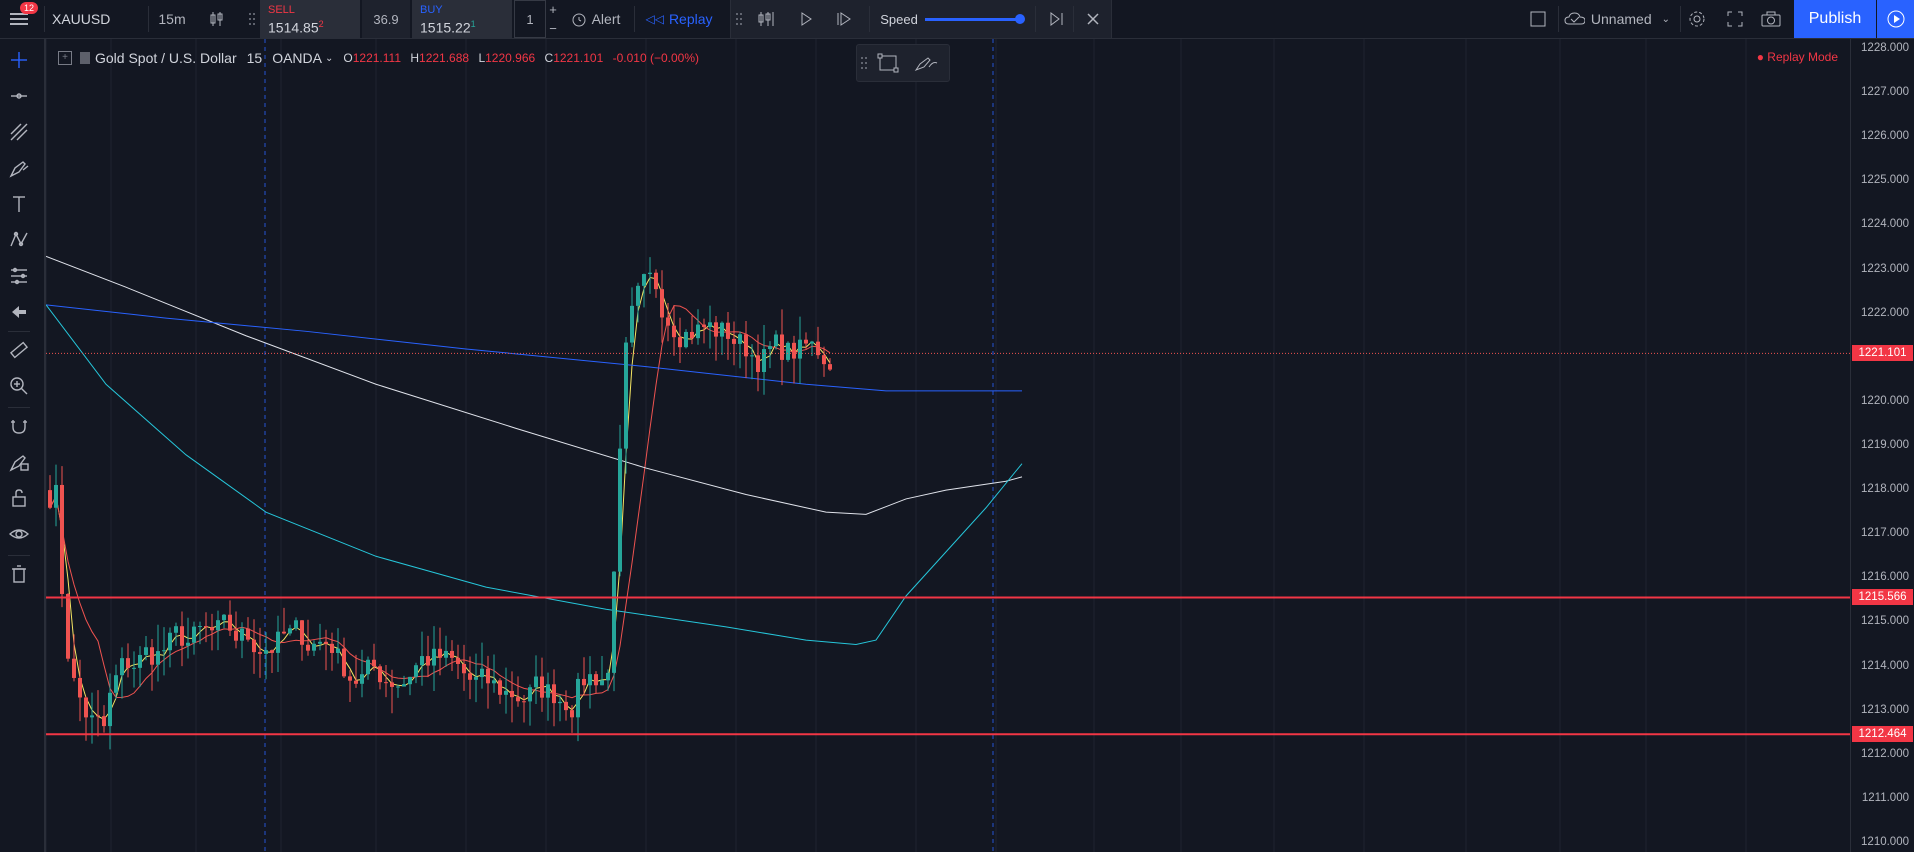  I want to click on floating-toolbar-handle, so click(864, 64).